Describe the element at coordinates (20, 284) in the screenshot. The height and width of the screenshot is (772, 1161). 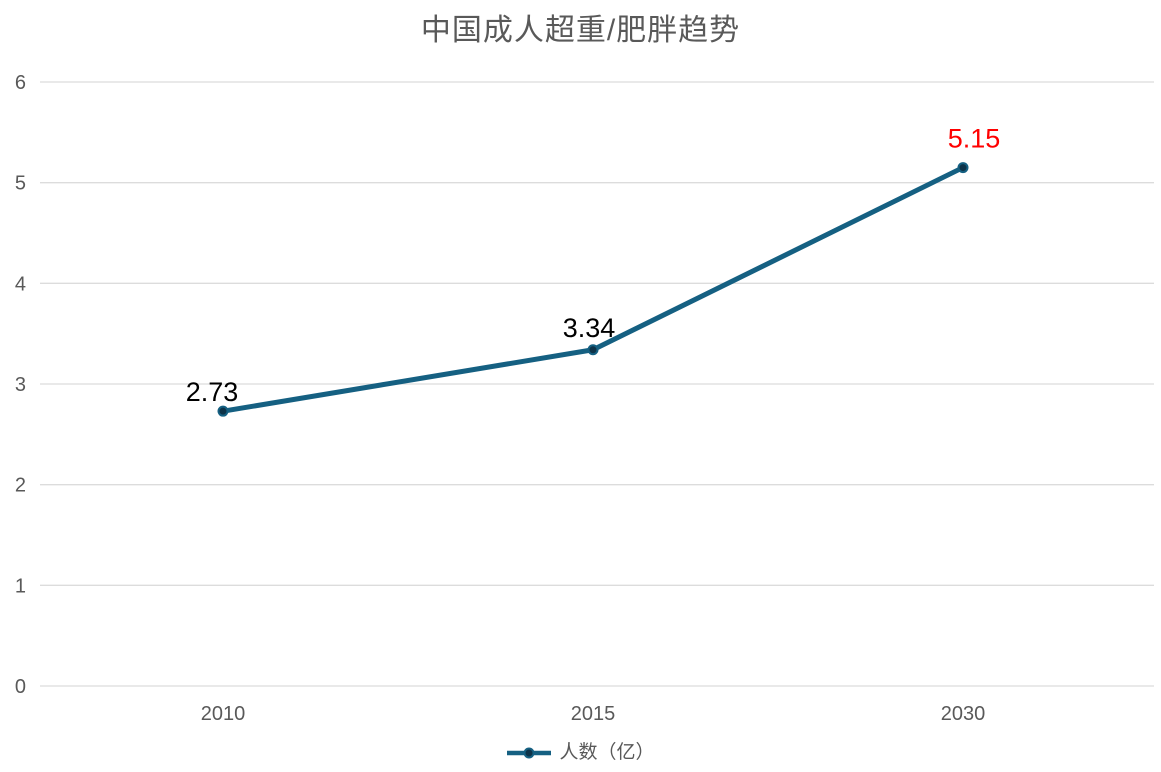
I see `y-tick-label: 4` at that location.